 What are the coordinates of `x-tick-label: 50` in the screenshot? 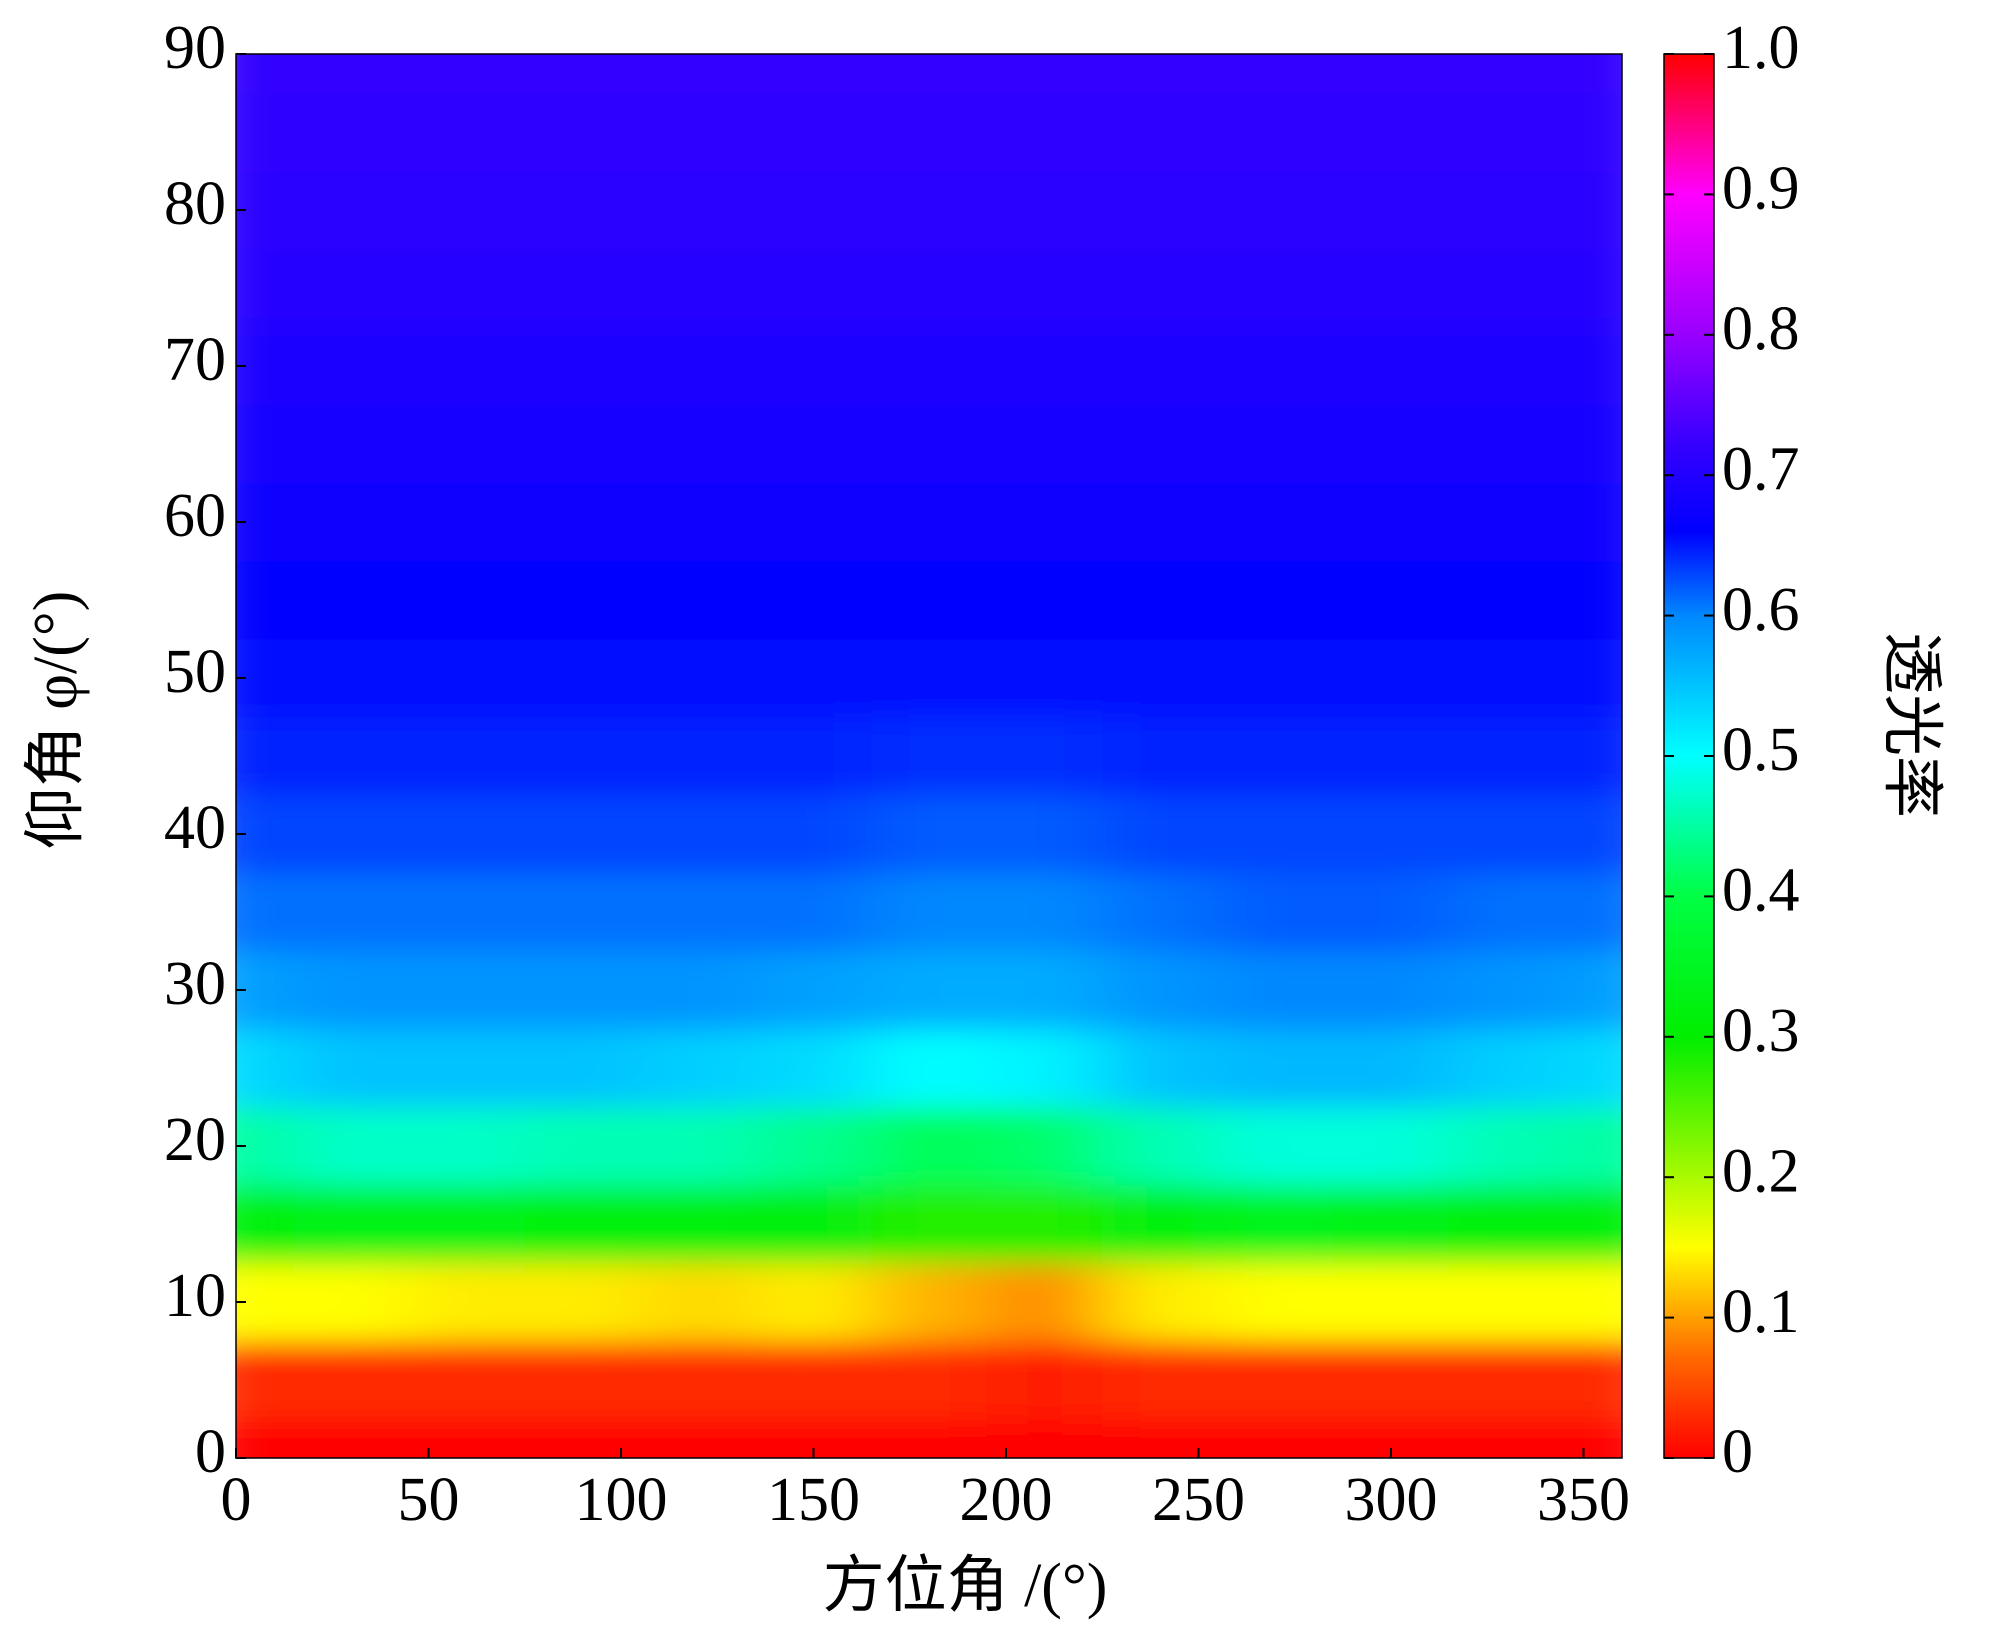 It's located at (429, 1500).